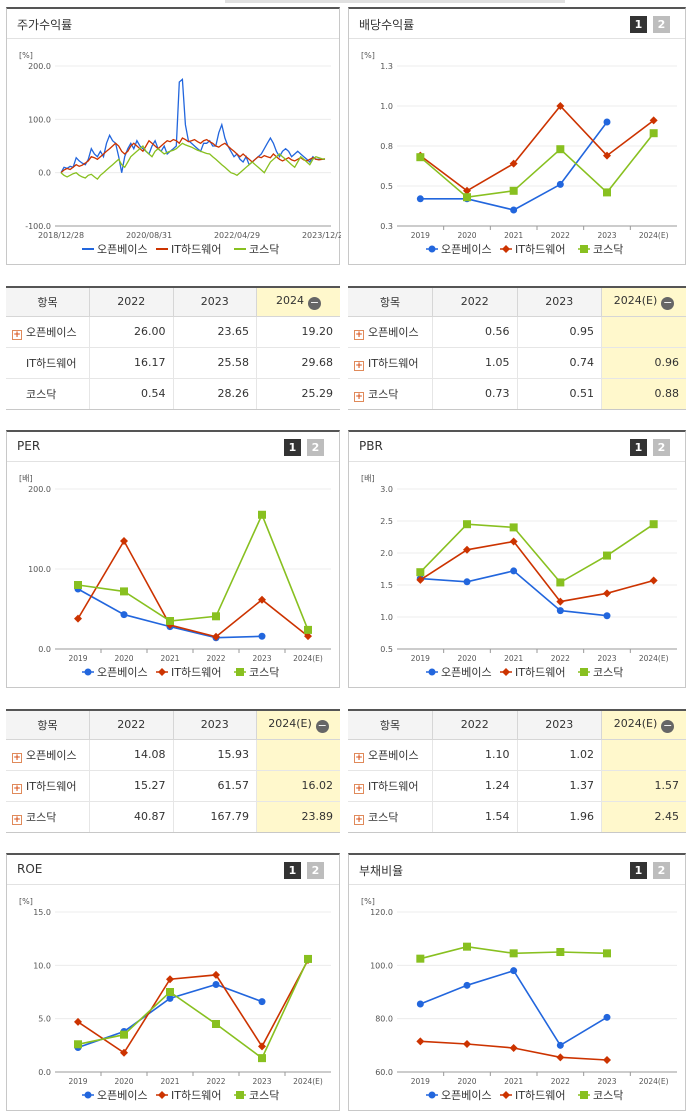 The image size is (691, 1115). What do you see at coordinates (368, 55) in the screenshot?
I see `unit-label: [%]` at bounding box center [368, 55].